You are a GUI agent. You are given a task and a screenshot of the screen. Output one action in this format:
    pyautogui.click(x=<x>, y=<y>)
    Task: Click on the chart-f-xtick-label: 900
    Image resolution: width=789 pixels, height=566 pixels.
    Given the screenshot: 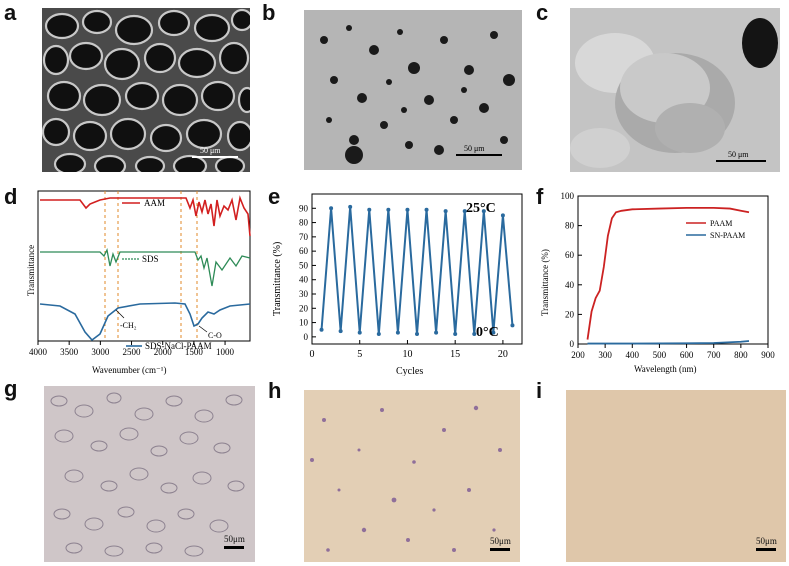 What is the action you would take?
    pyautogui.click(x=768, y=355)
    